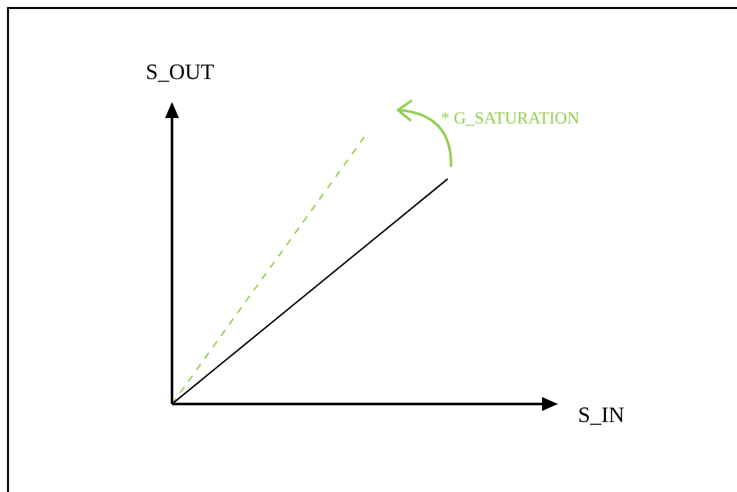 The width and height of the screenshot is (737, 492). I want to click on y-axis-title: S_OUT, so click(180, 71).